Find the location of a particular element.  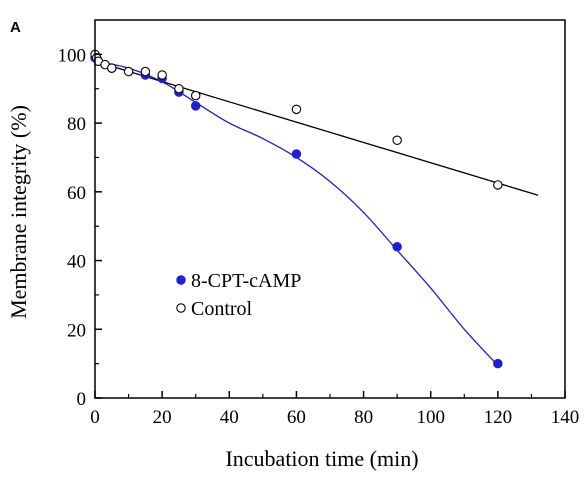

y-tick-label: 0 is located at coordinates (82, 399).